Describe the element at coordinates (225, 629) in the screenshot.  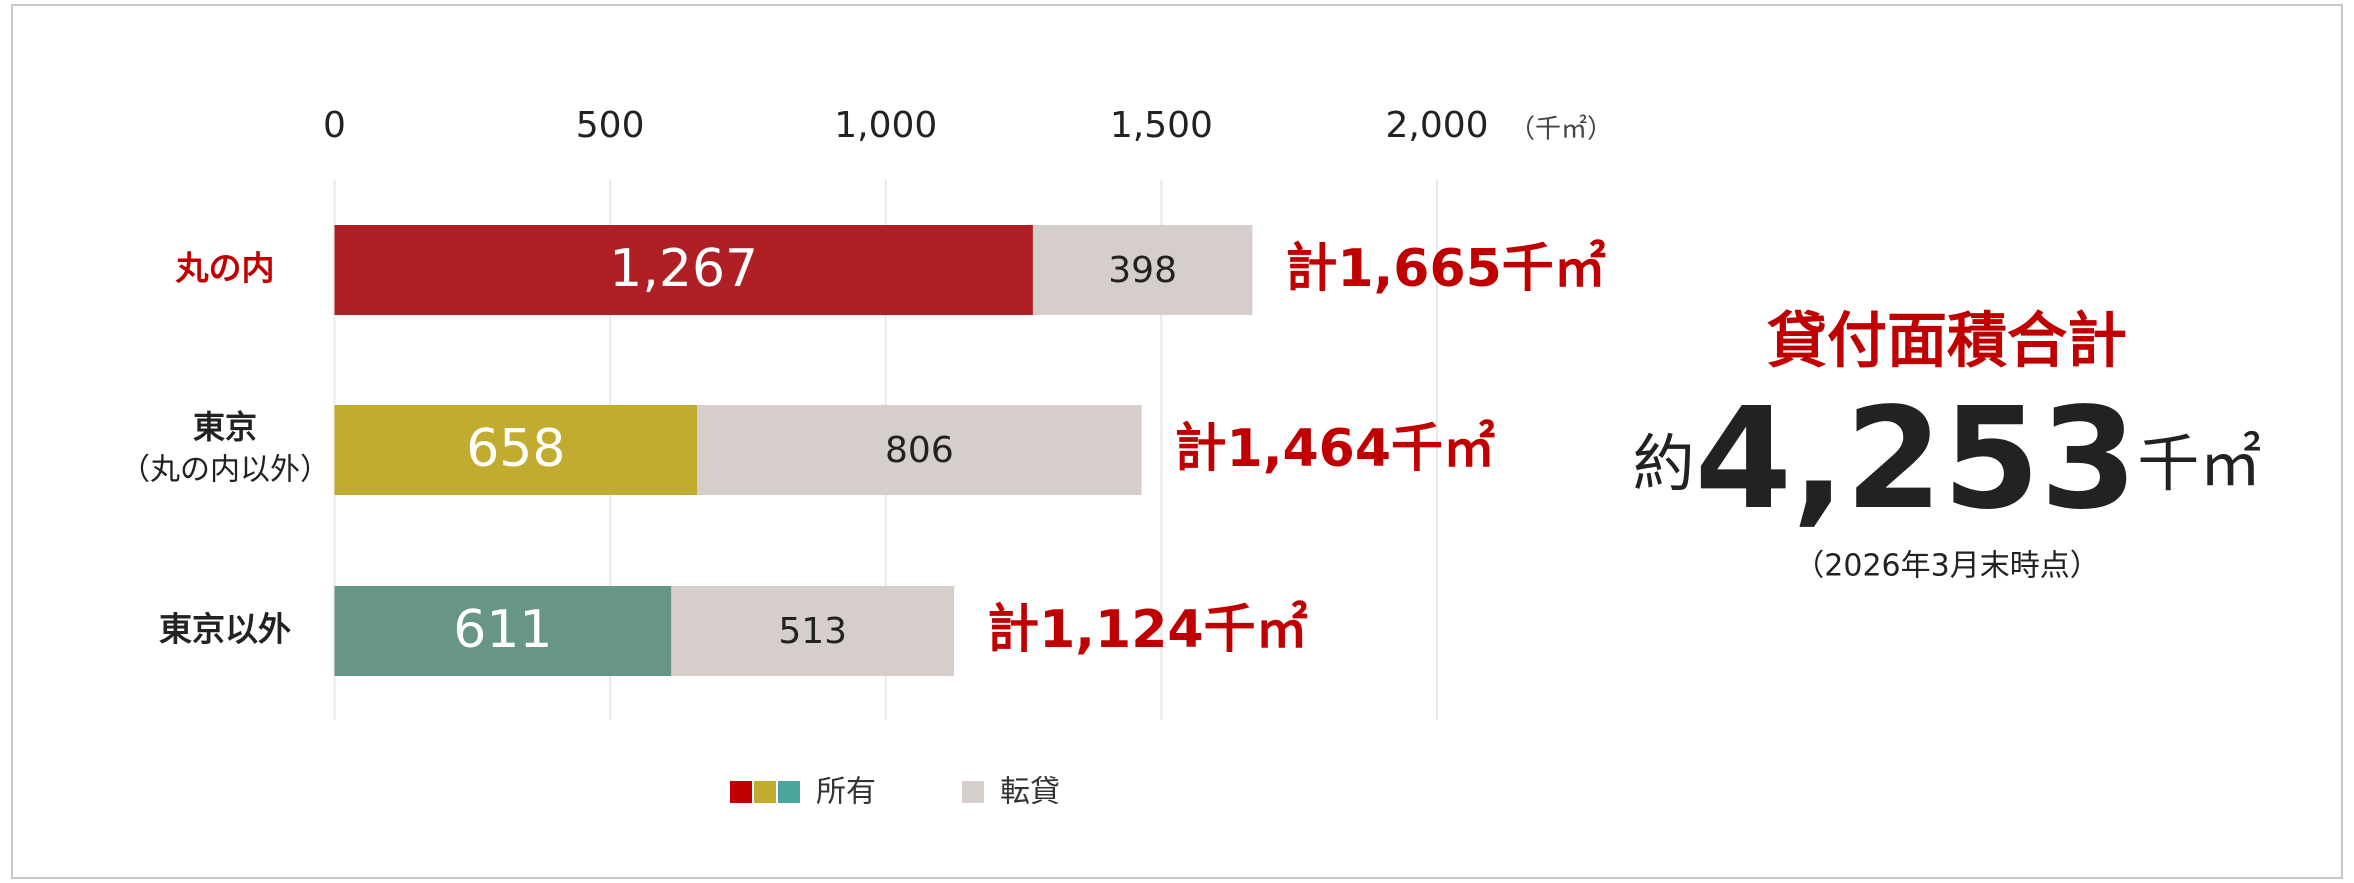
I see `category-label: 東京以外` at that location.